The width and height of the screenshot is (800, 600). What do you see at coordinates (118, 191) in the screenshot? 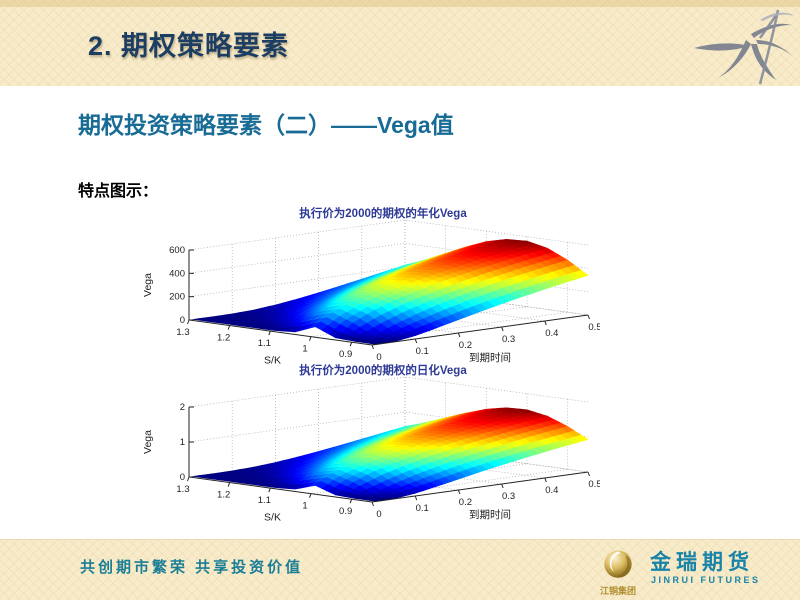
I see `section-label: 特点图示：` at bounding box center [118, 191].